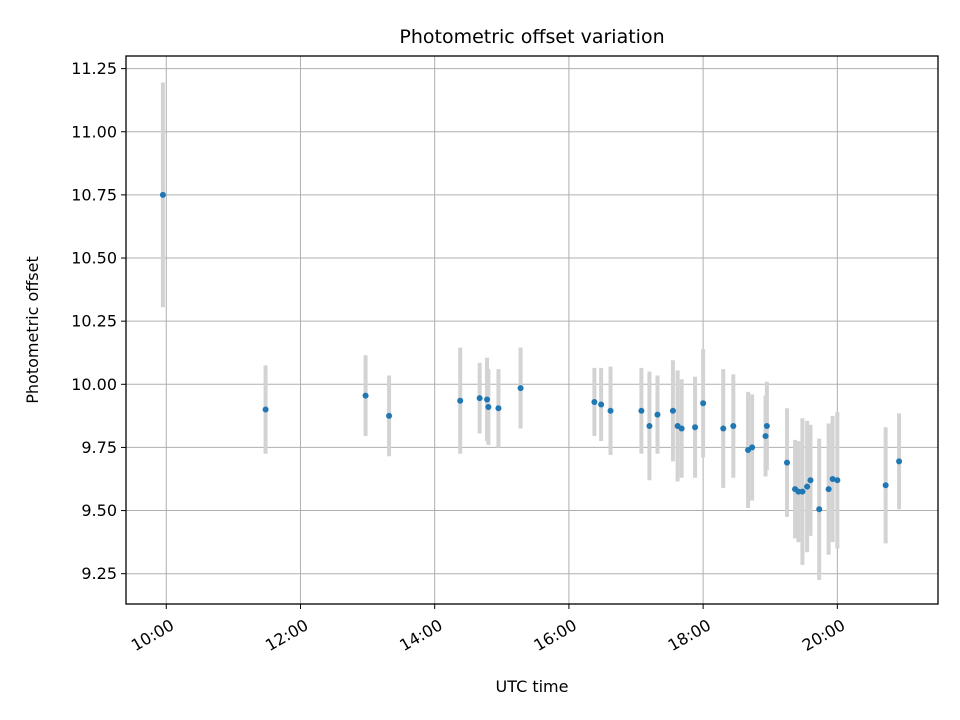  I want to click on y-tick-label: 11.25, so click(94, 68).